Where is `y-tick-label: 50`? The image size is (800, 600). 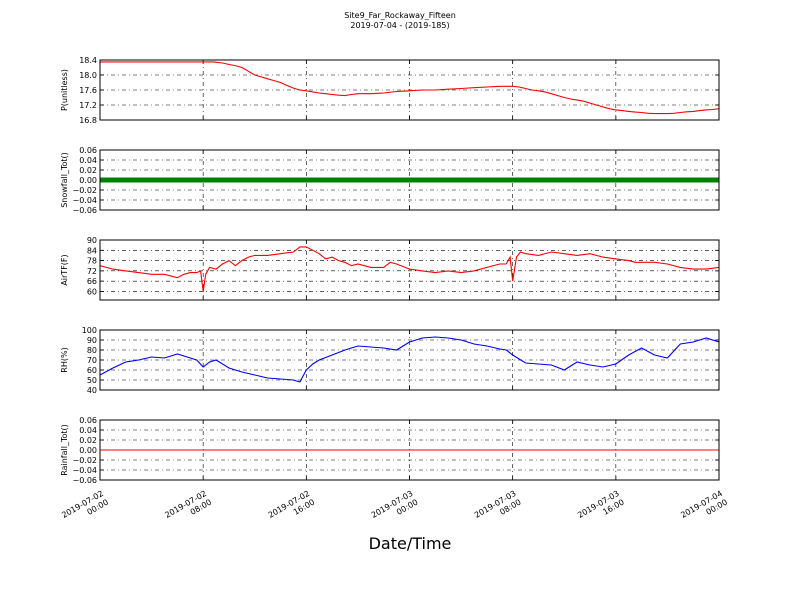
y-tick-label: 50 is located at coordinates (92, 380).